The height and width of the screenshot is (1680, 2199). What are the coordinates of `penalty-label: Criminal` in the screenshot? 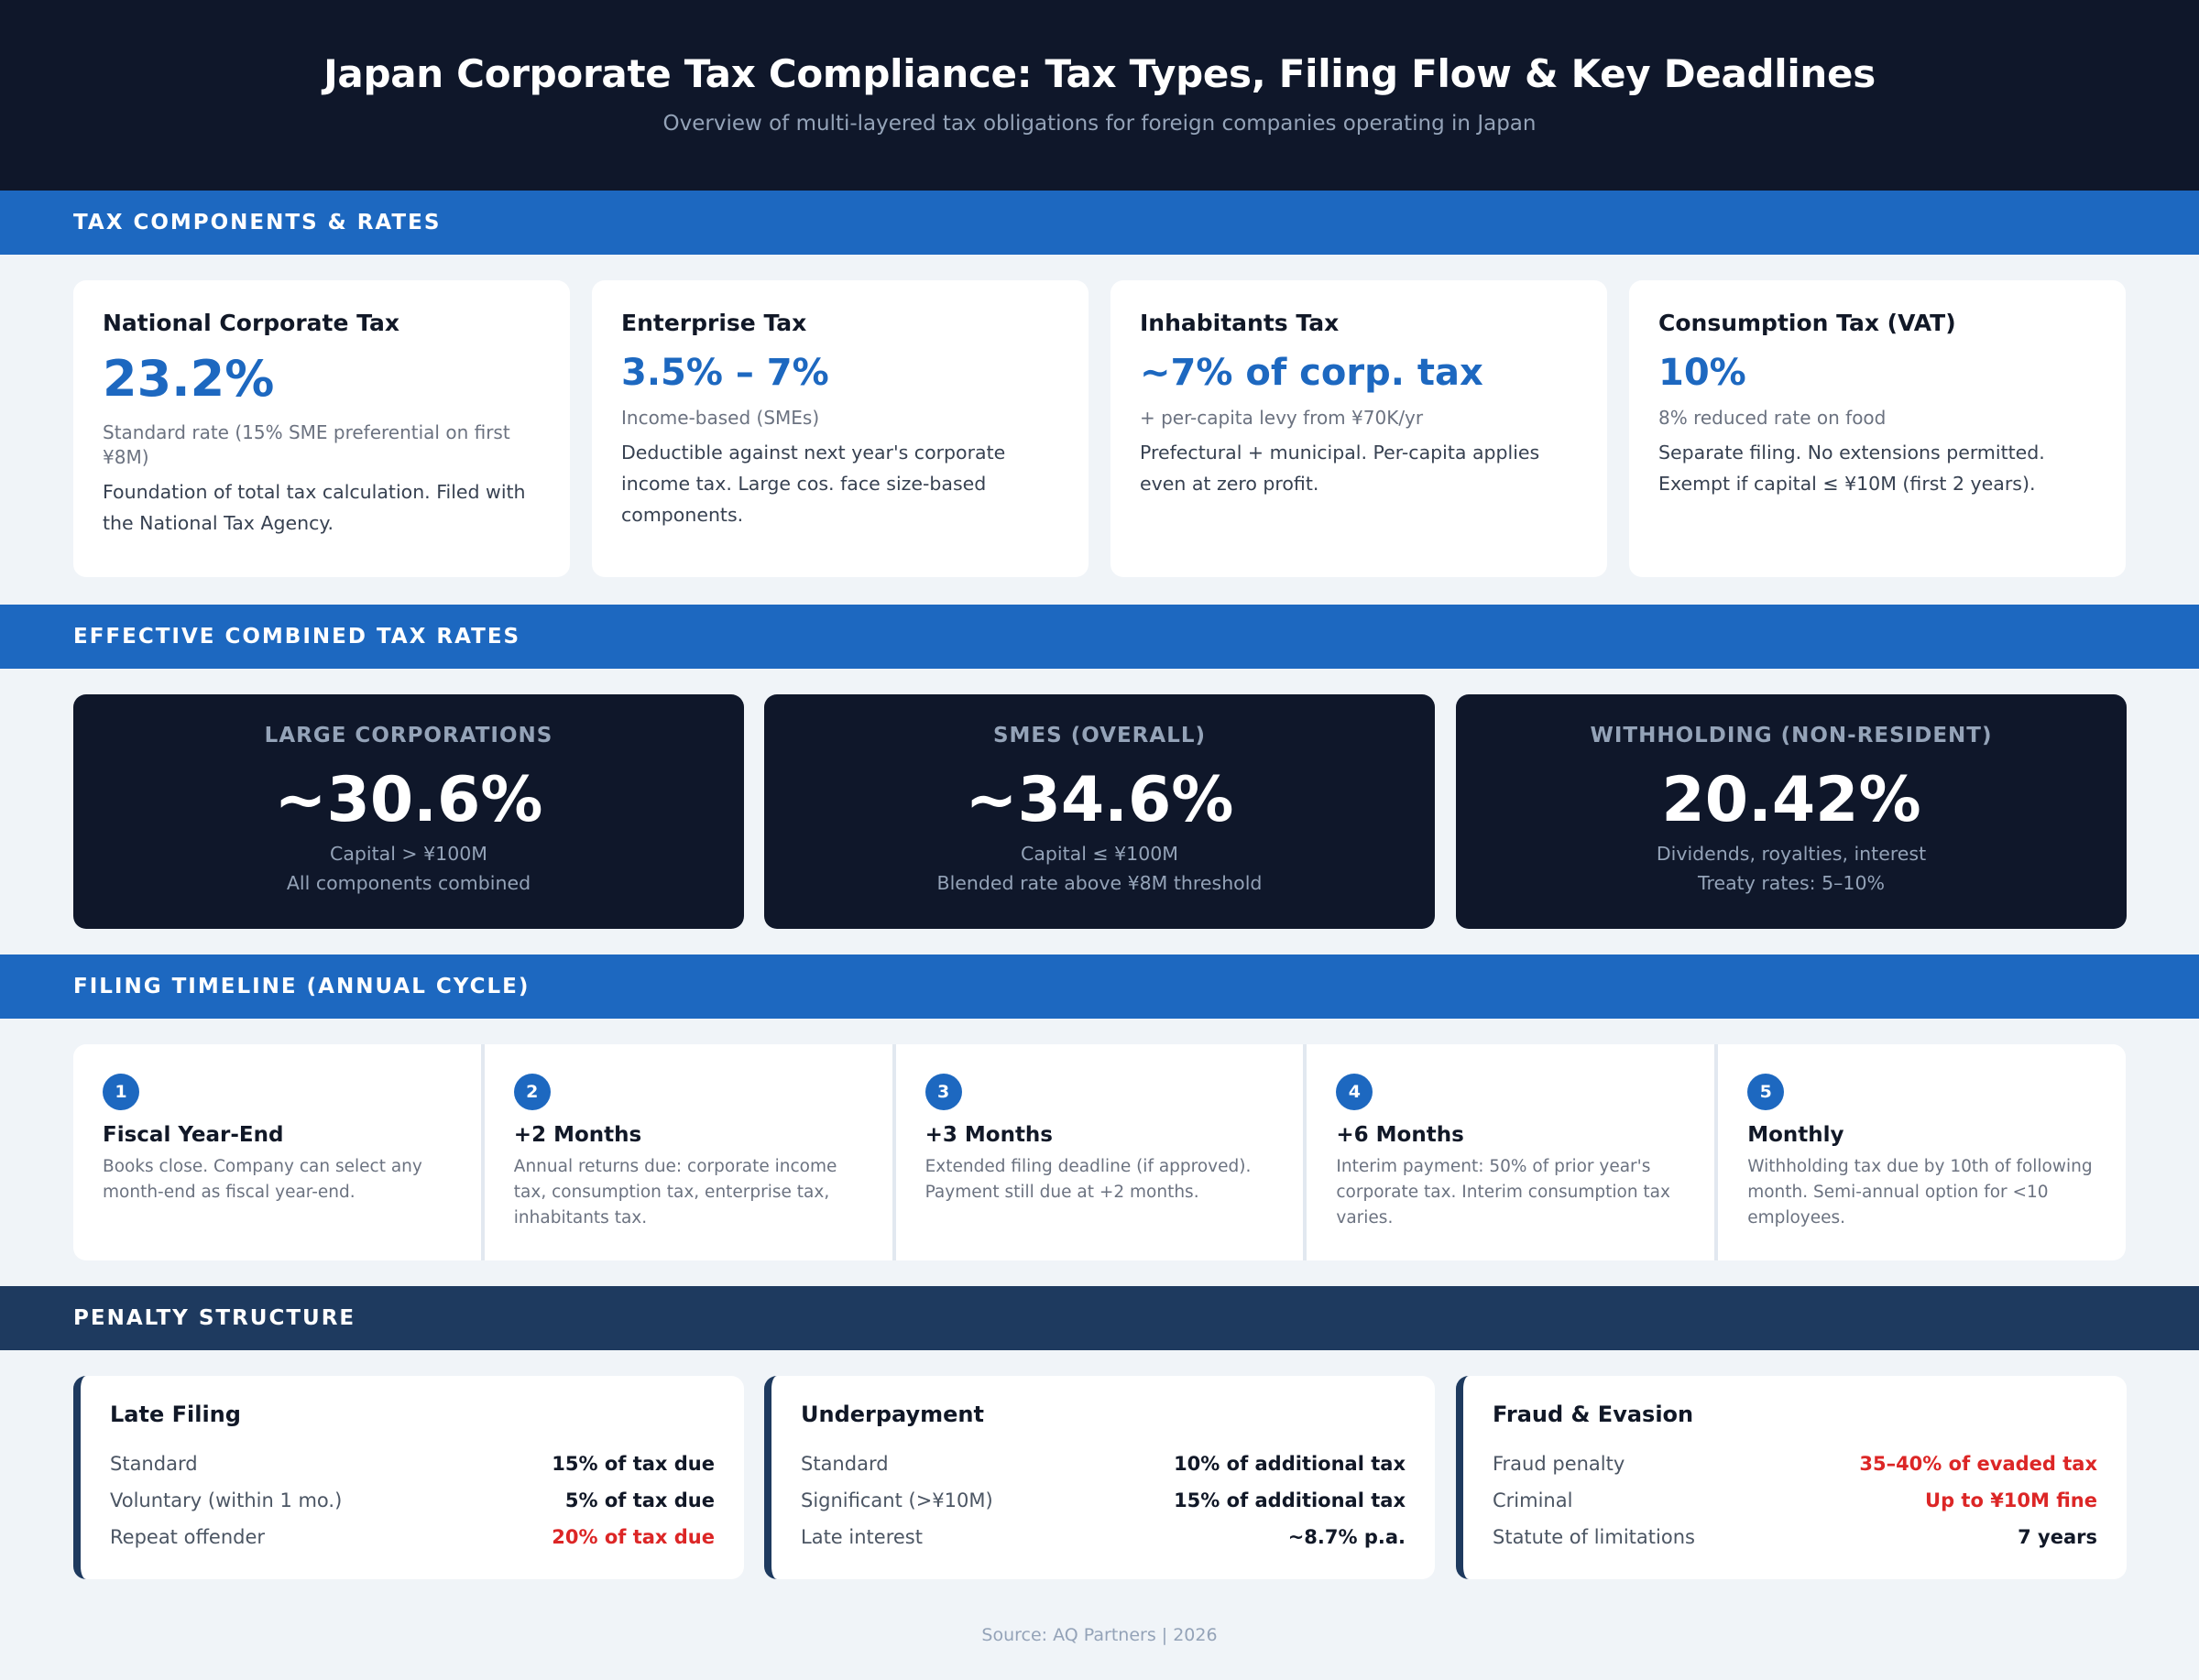 It's located at (1533, 1500).